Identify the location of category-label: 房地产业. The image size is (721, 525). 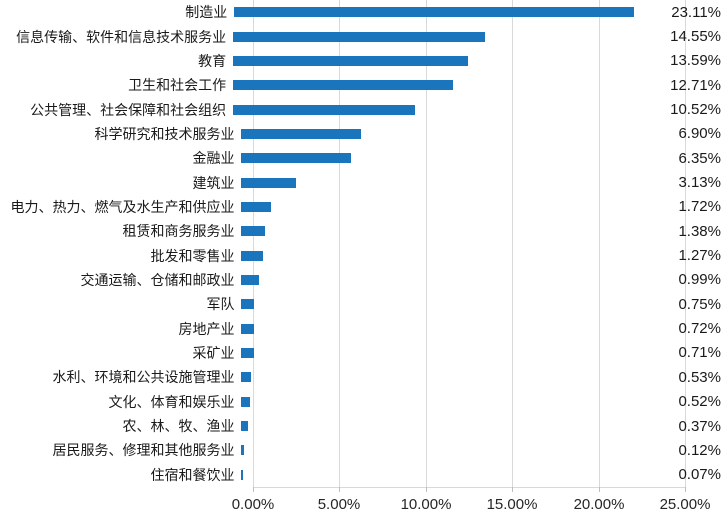
(206, 328).